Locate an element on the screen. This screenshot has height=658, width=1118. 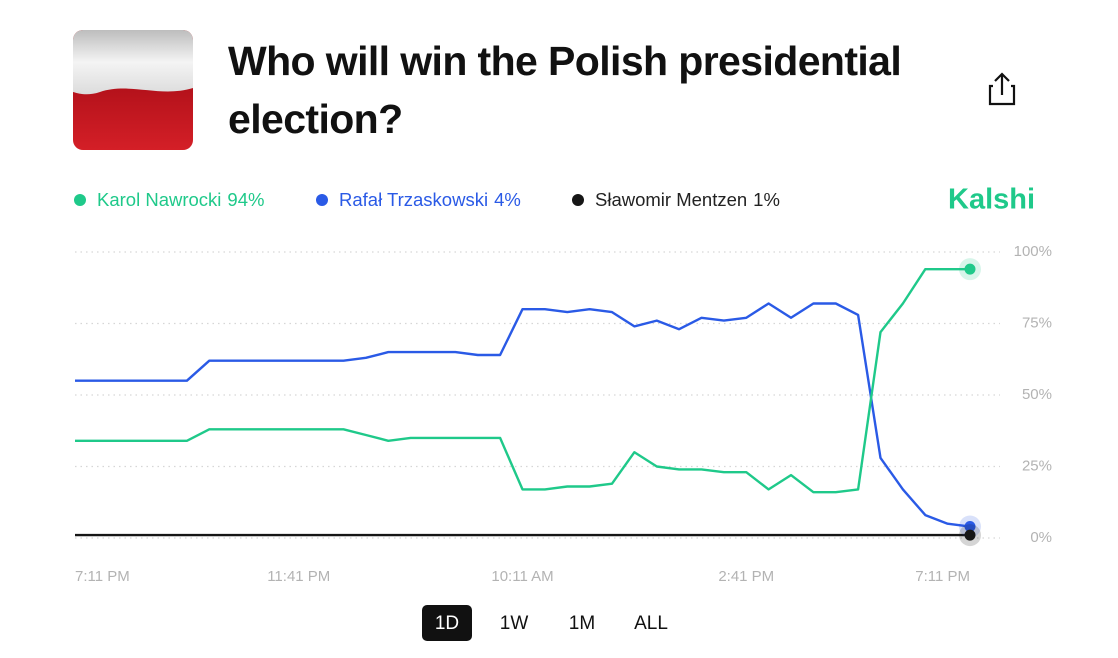
y-tick-label: 75% is located at coordinates (1037, 322).